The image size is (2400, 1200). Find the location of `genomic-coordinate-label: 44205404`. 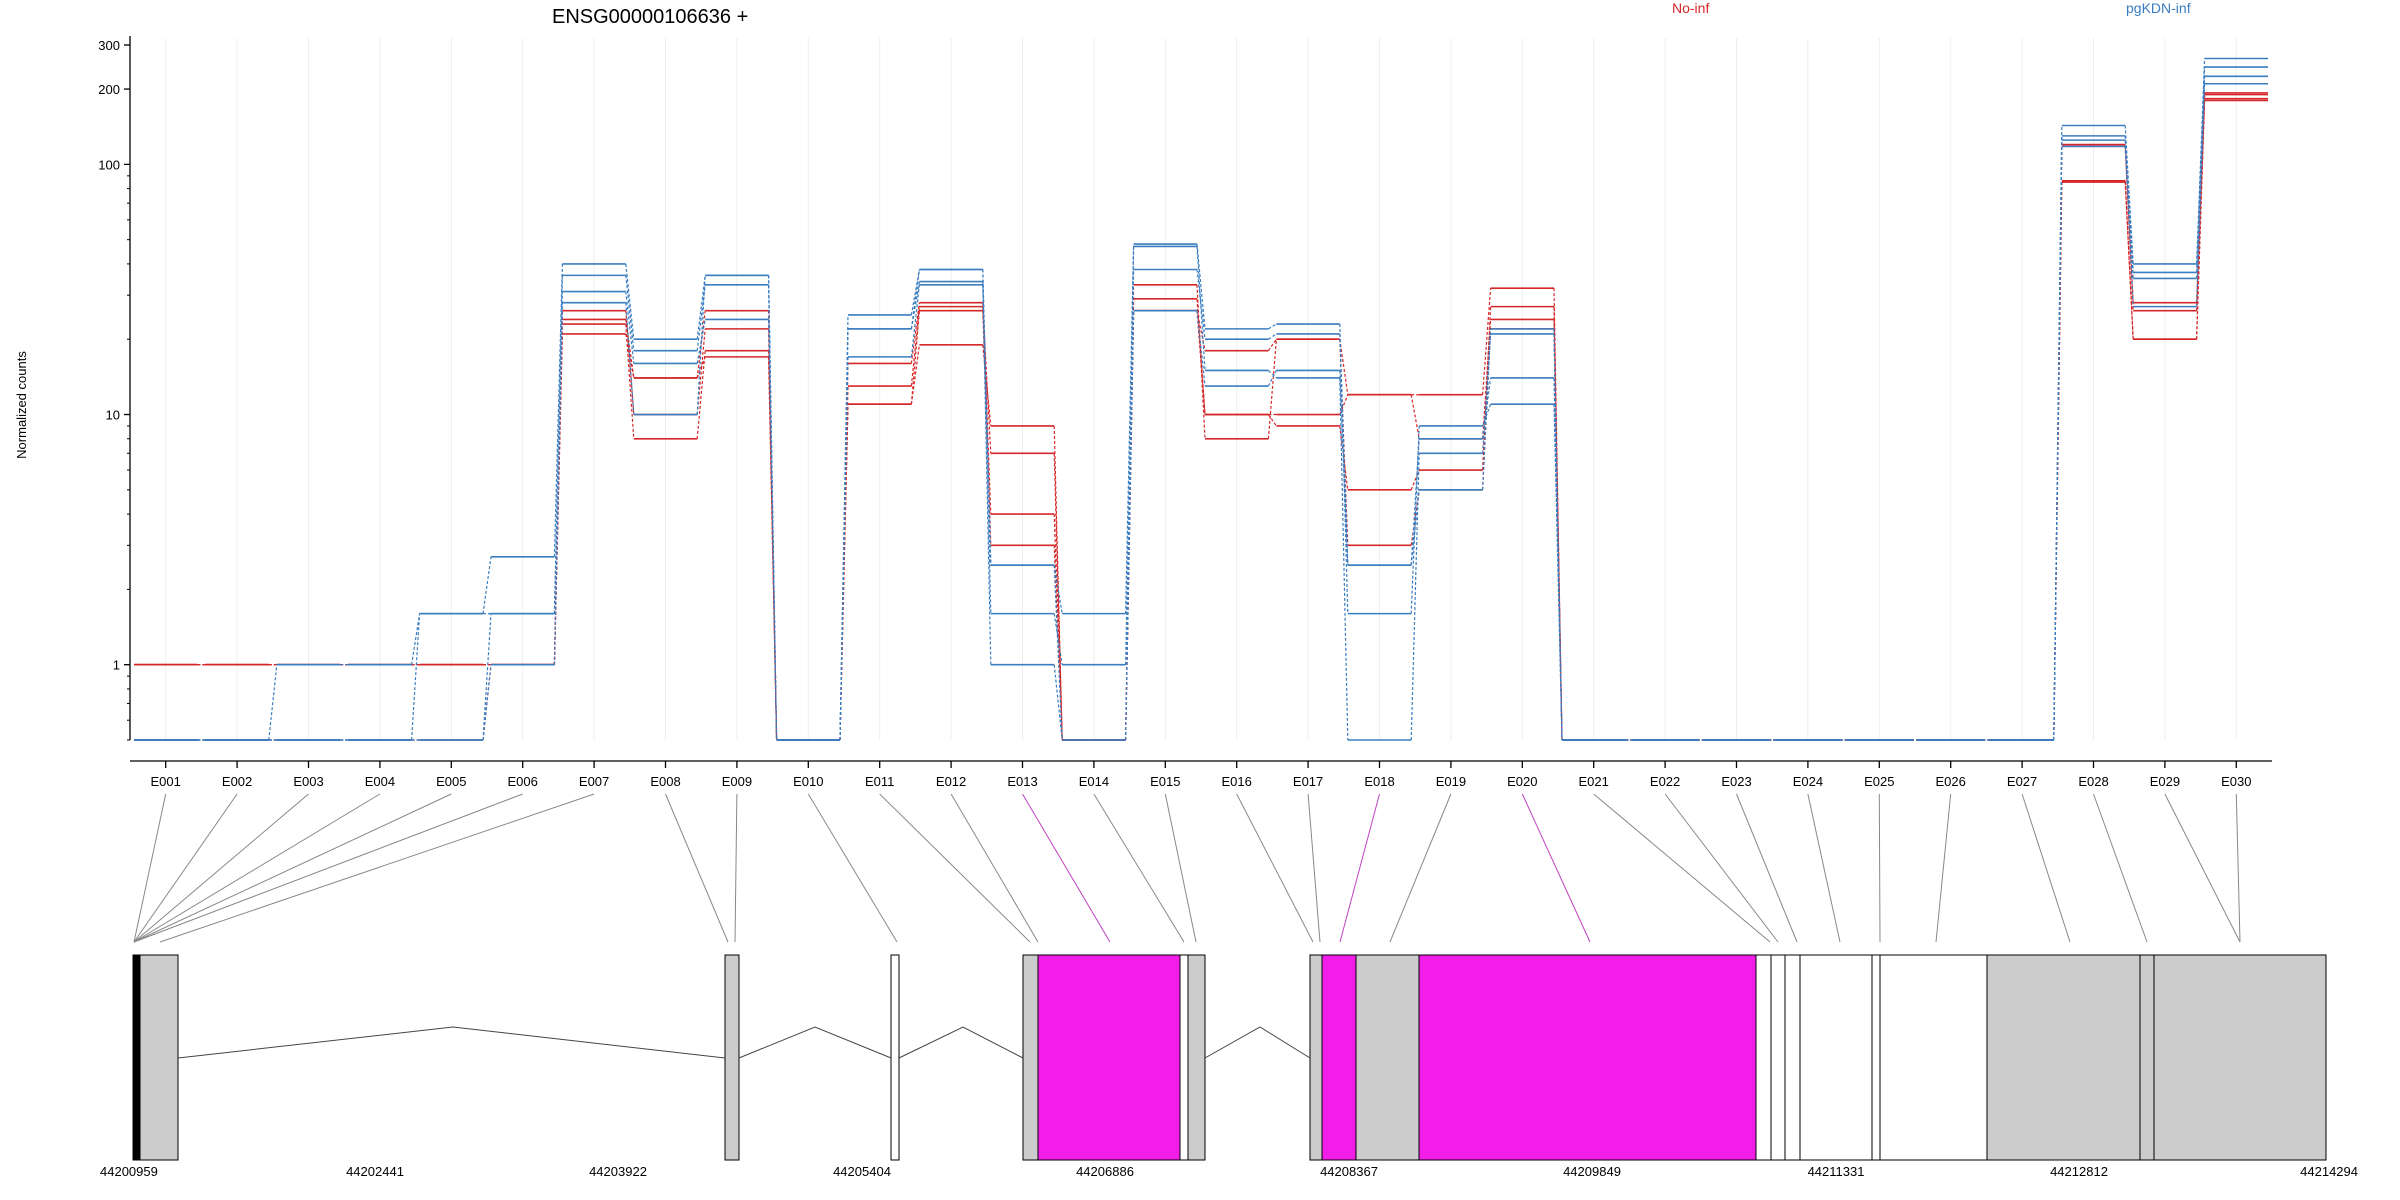

genomic-coordinate-label: 44205404 is located at coordinates (862, 1171).